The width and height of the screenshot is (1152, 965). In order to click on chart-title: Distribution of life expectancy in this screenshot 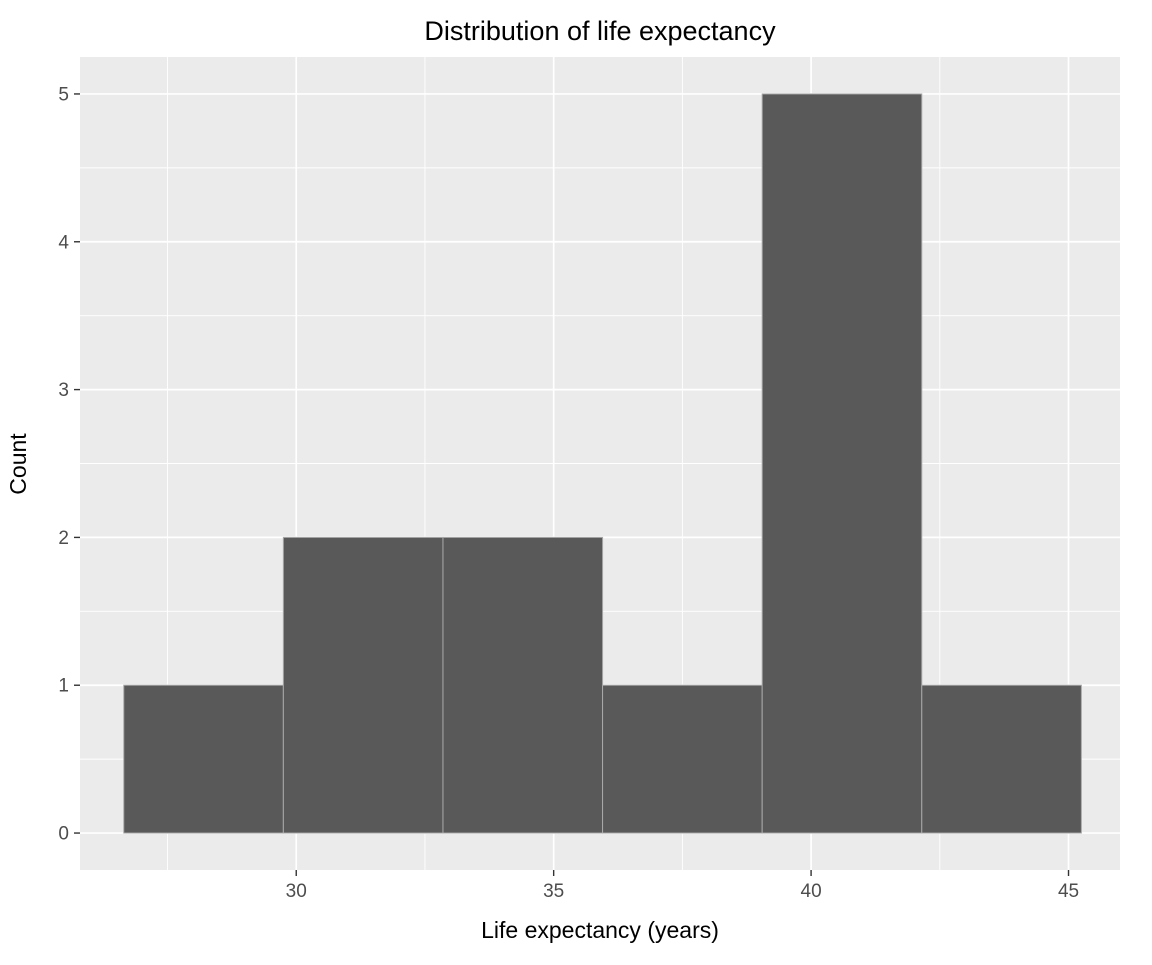, I will do `click(600, 31)`.